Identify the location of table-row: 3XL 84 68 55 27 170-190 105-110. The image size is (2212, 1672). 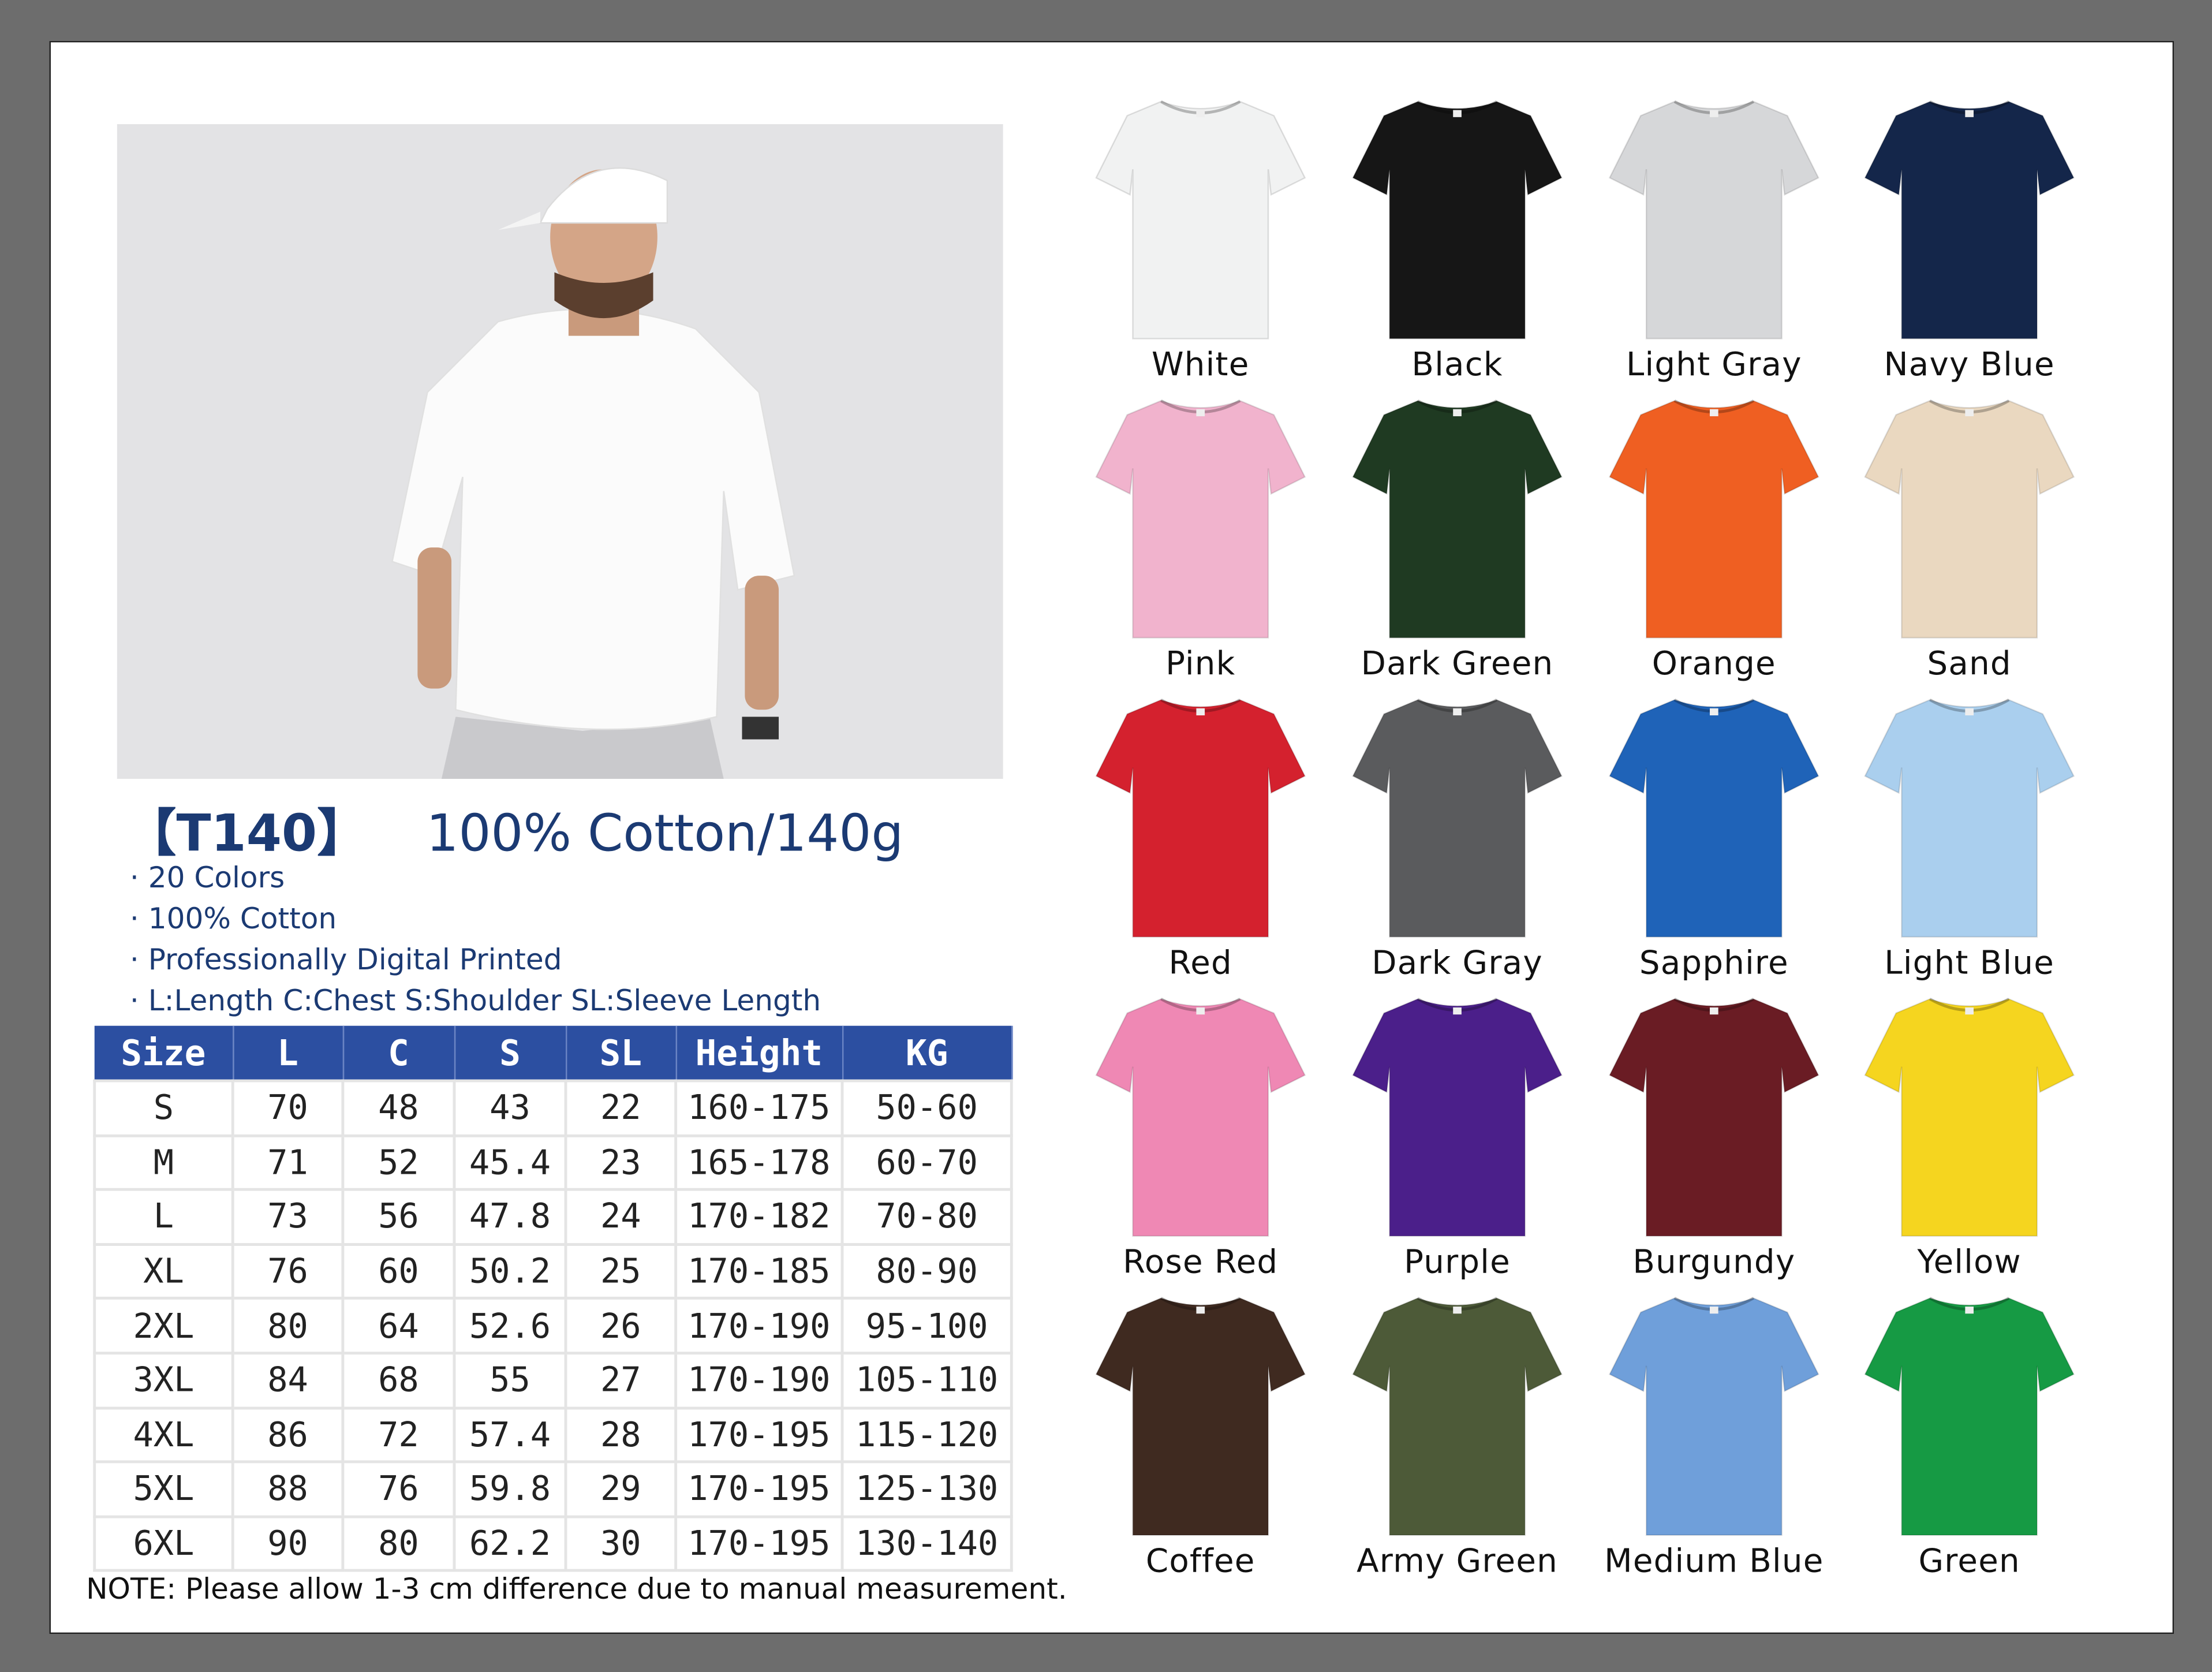
(553, 1380).